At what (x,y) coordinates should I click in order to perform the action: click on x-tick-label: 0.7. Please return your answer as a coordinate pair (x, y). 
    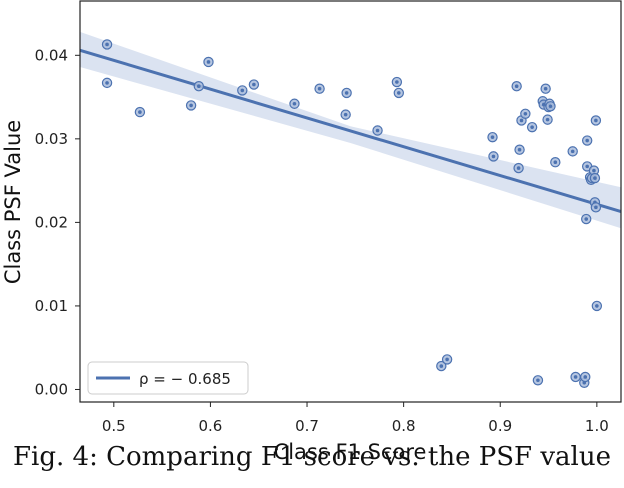
    Looking at the image, I should click on (307, 426).